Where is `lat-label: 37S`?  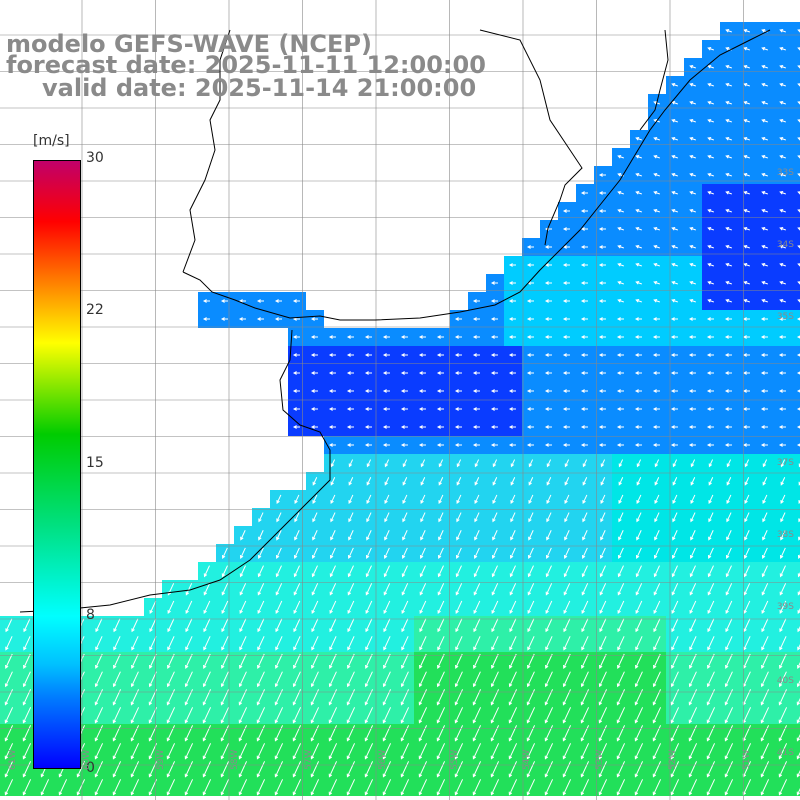 lat-label: 37S is located at coordinates (785, 463).